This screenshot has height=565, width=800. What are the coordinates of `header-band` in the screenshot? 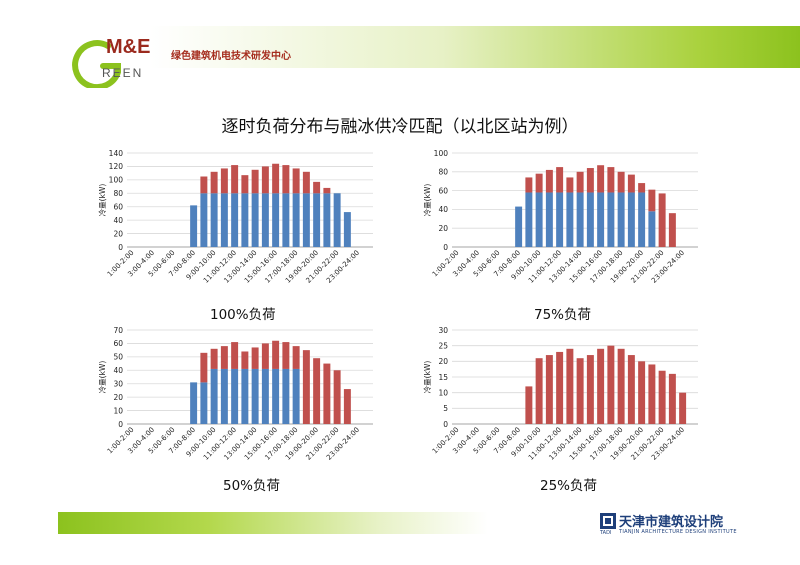 It's located at (475, 47).